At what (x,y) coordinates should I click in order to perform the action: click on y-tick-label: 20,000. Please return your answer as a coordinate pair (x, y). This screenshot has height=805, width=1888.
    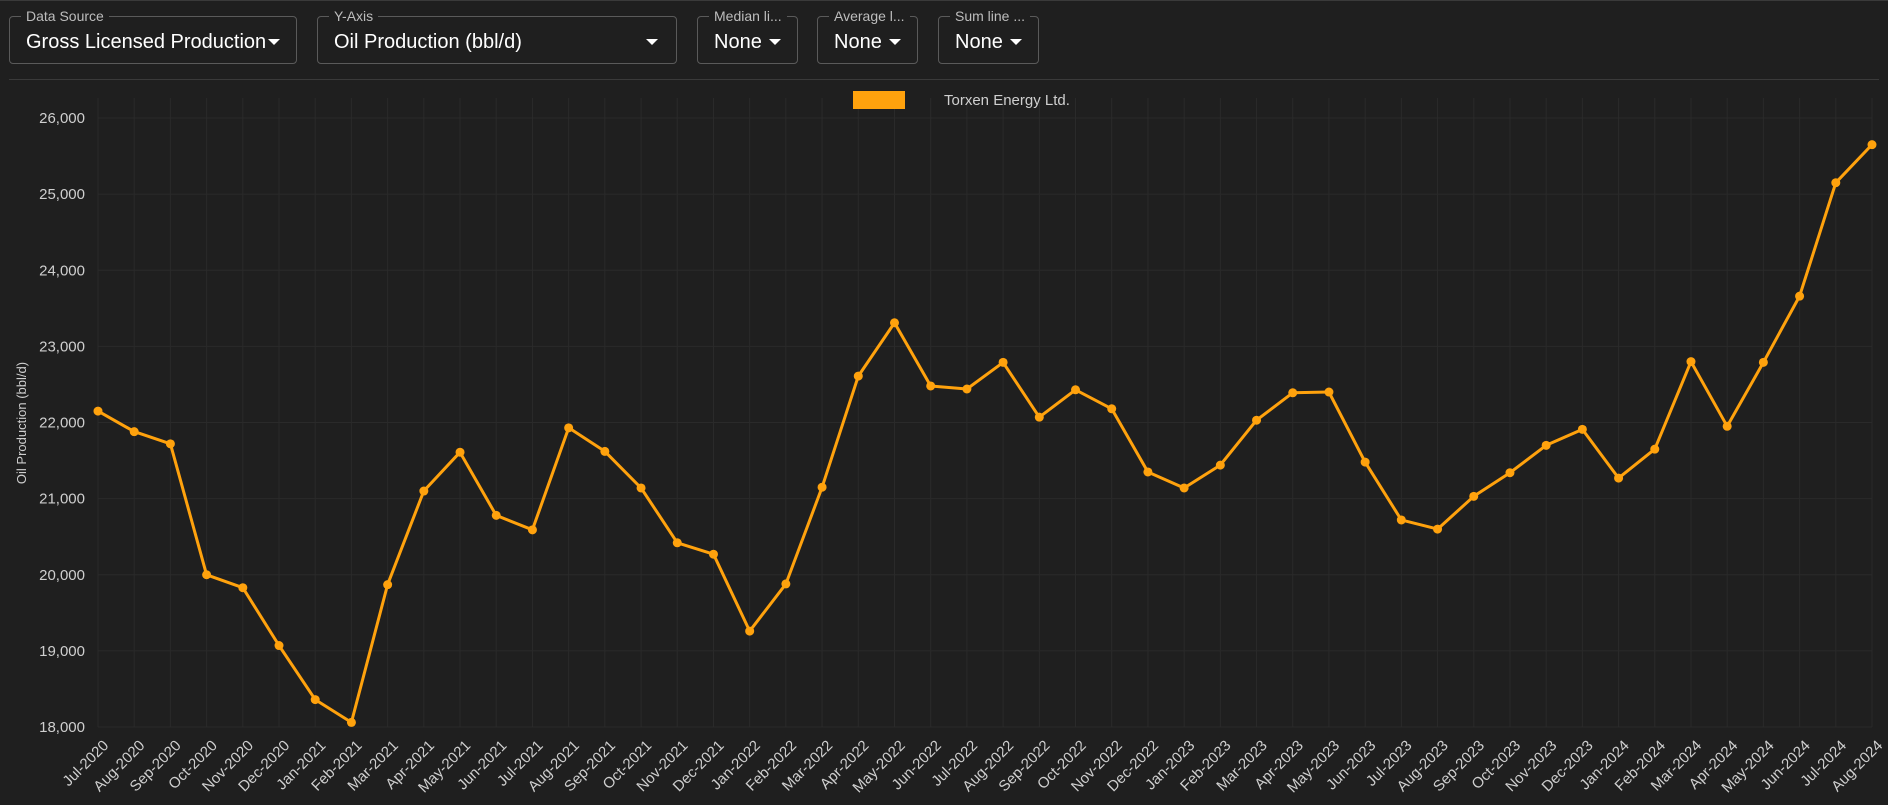
    Looking at the image, I should click on (62, 575).